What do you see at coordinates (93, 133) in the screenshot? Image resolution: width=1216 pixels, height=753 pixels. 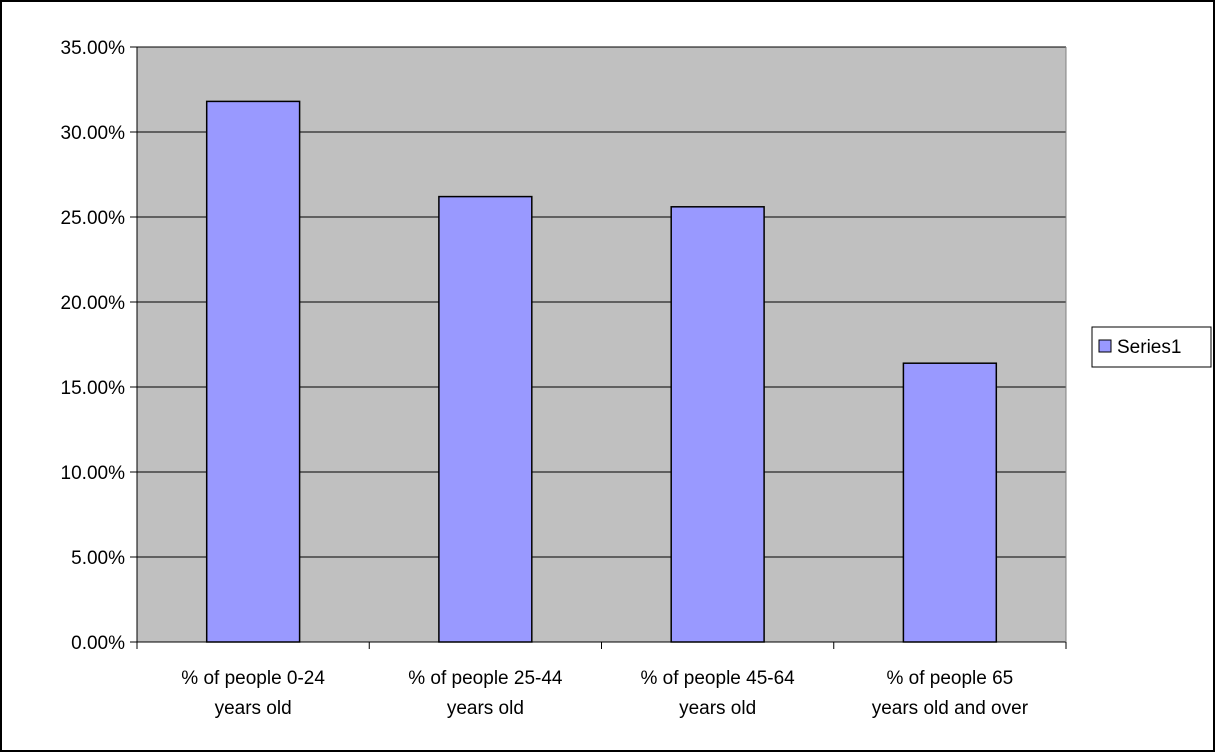 I see `y-tick-label: 30.00%` at bounding box center [93, 133].